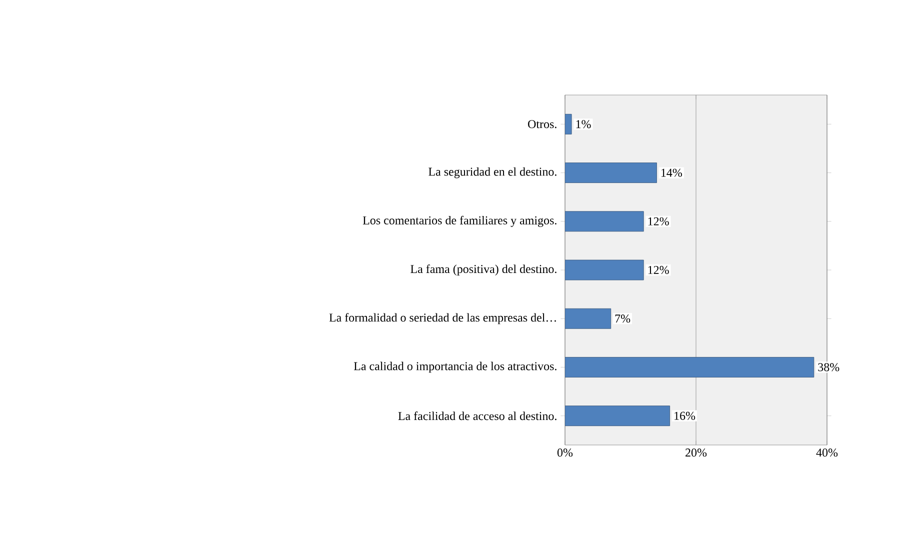 The height and width of the screenshot is (541, 902). What do you see at coordinates (622, 318) in the screenshot?
I see `data-label: 7%` at bounding box center [622, 318].